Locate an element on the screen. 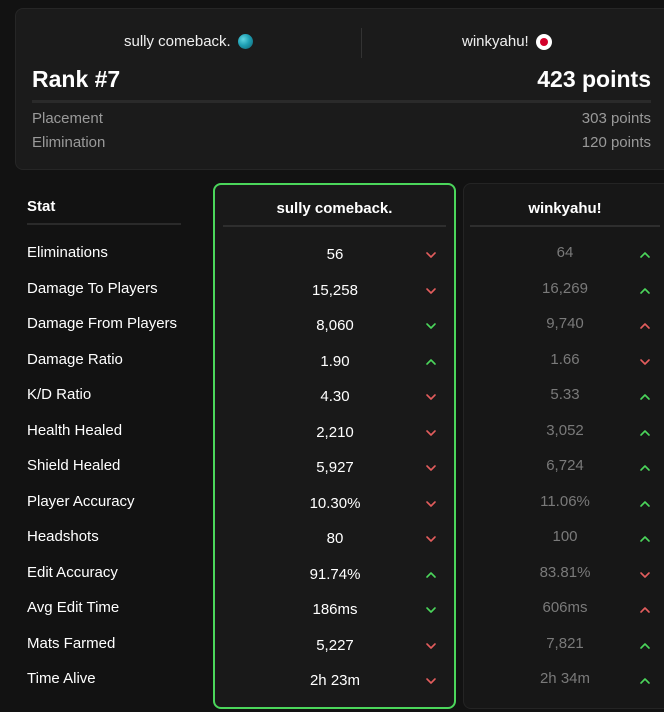  player2-stat-value: 3,052 is located at coordinates (565, 430).